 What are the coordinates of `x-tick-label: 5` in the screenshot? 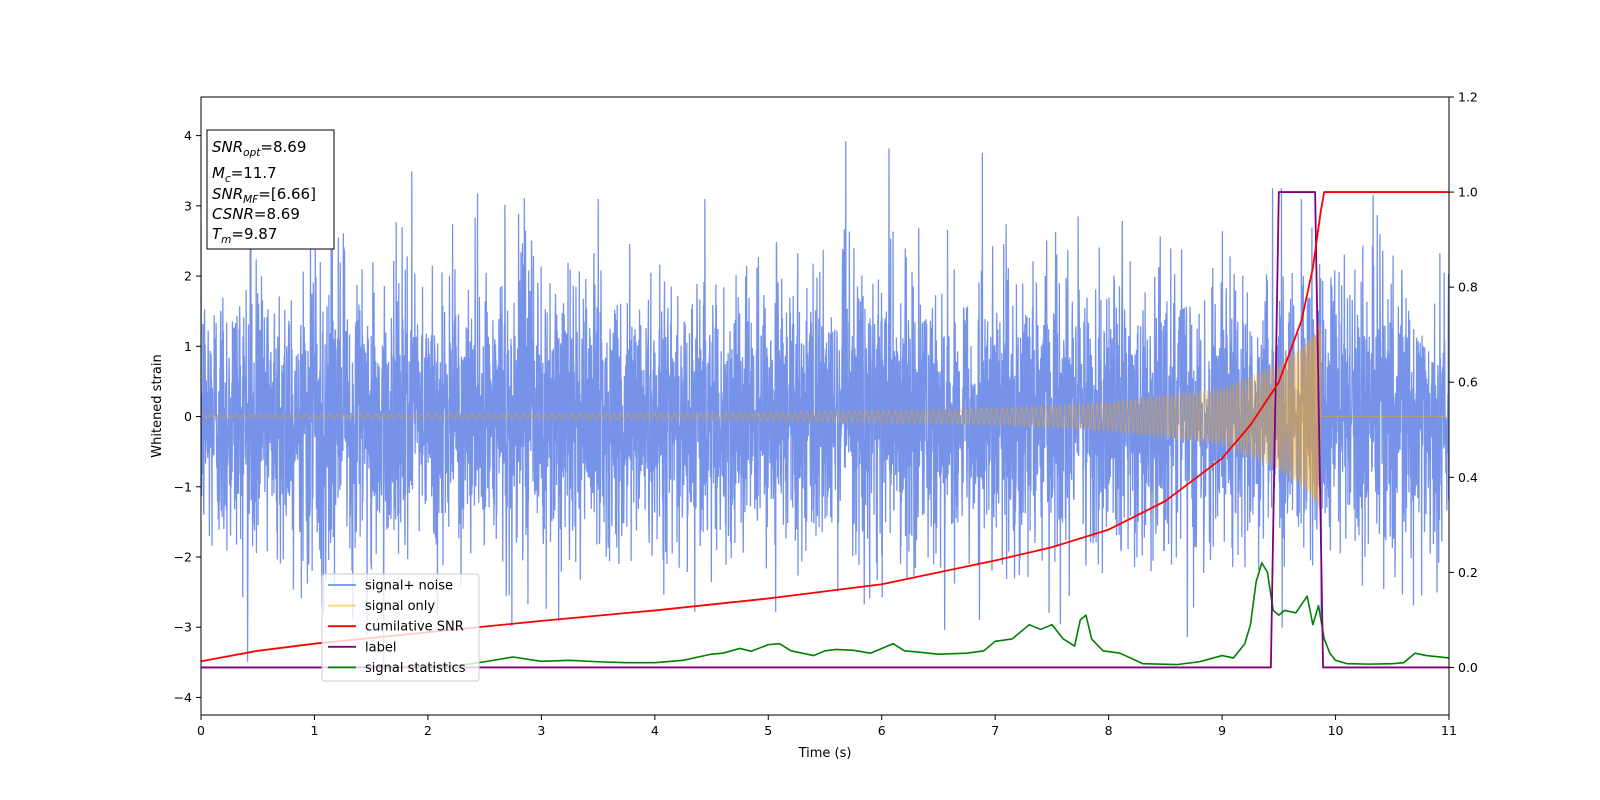 It's located at (768, 730).